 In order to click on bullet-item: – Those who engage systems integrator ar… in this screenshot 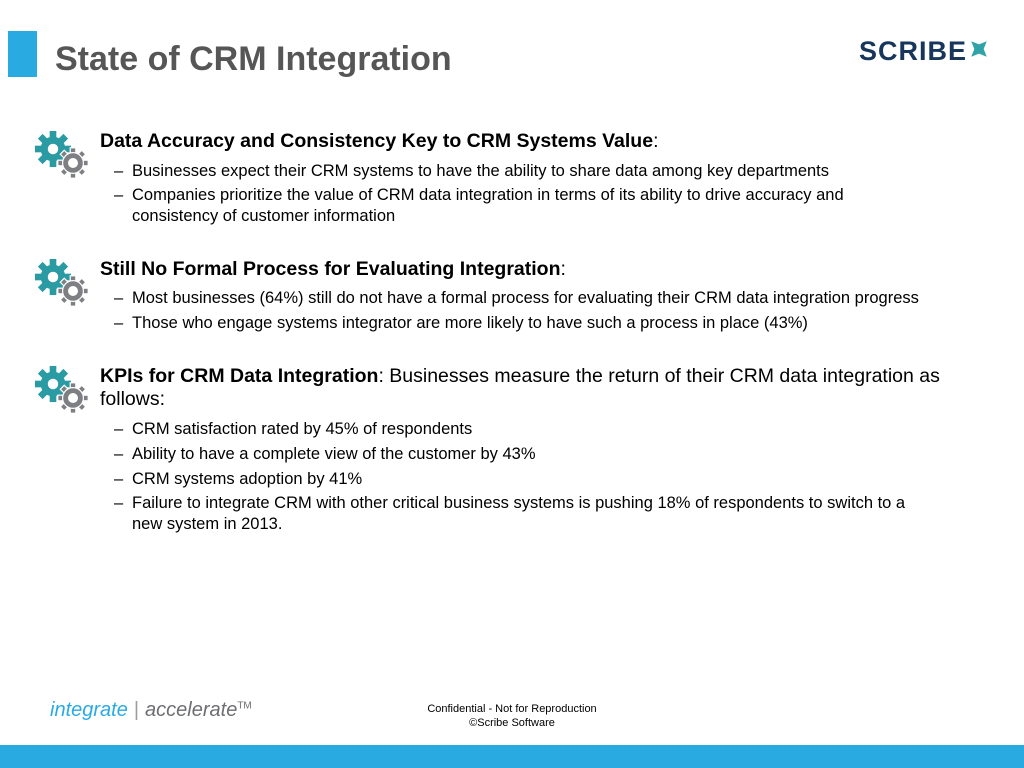, I will do `click(537, 323)`.